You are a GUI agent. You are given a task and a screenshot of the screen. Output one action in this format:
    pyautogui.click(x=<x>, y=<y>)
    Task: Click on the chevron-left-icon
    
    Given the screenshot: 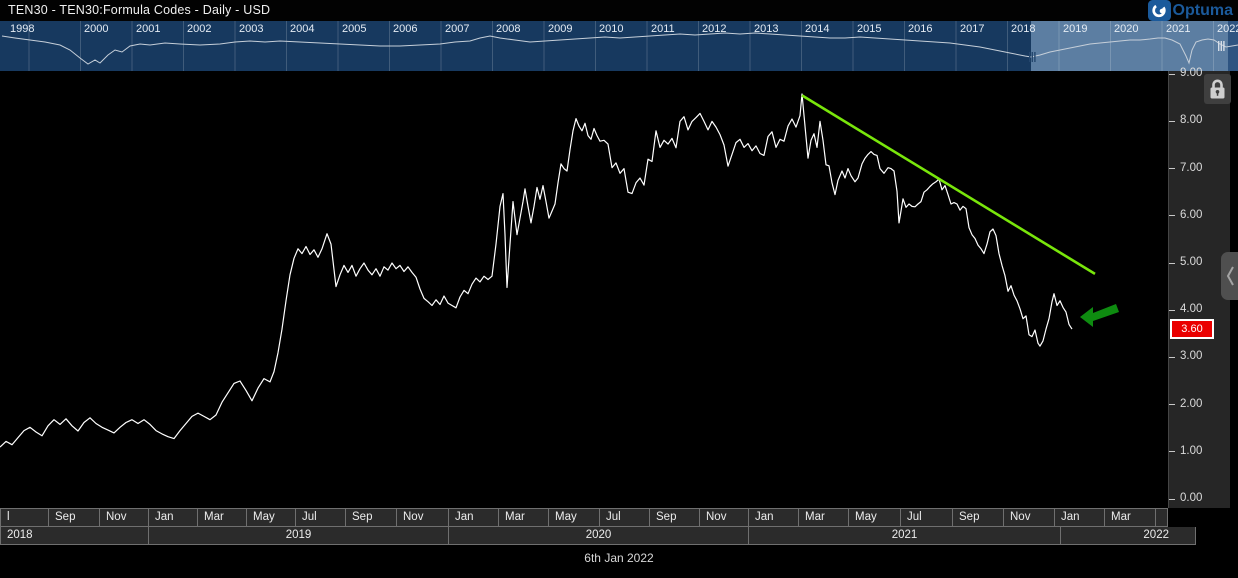 What is the action you would take?
    pyautogui.click(x=1230, y=276)
    